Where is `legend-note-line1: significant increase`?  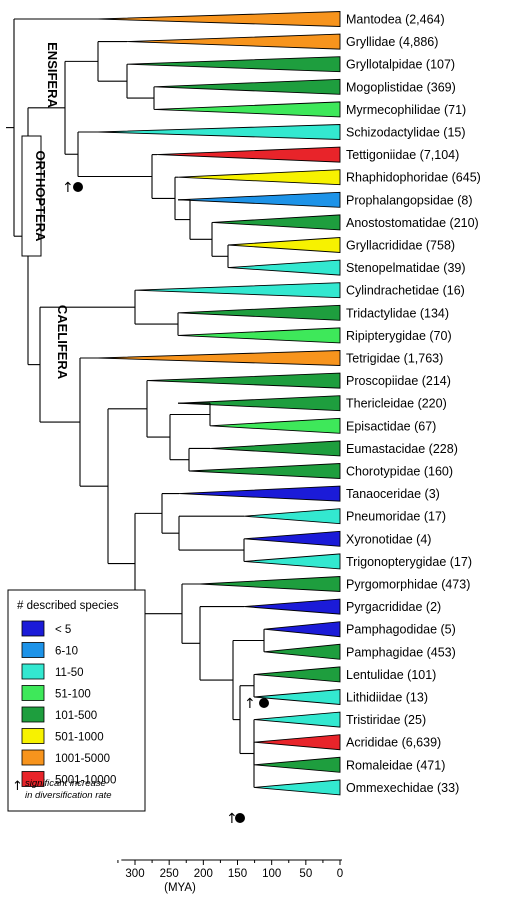
legend-note-line1: significant increase is located at coordinates (65, 783).